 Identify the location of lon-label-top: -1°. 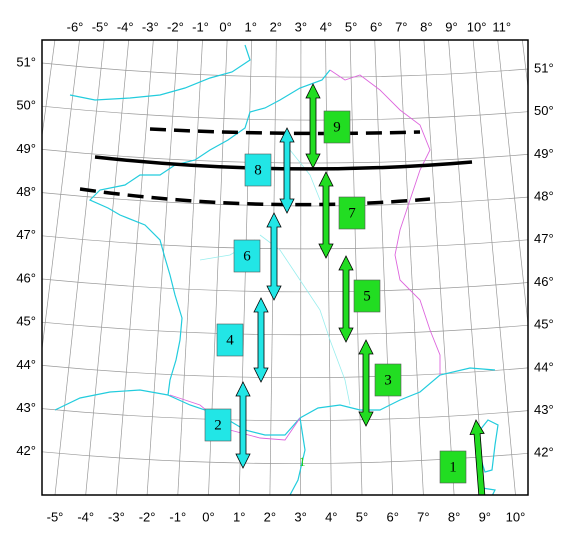
(200, 26).